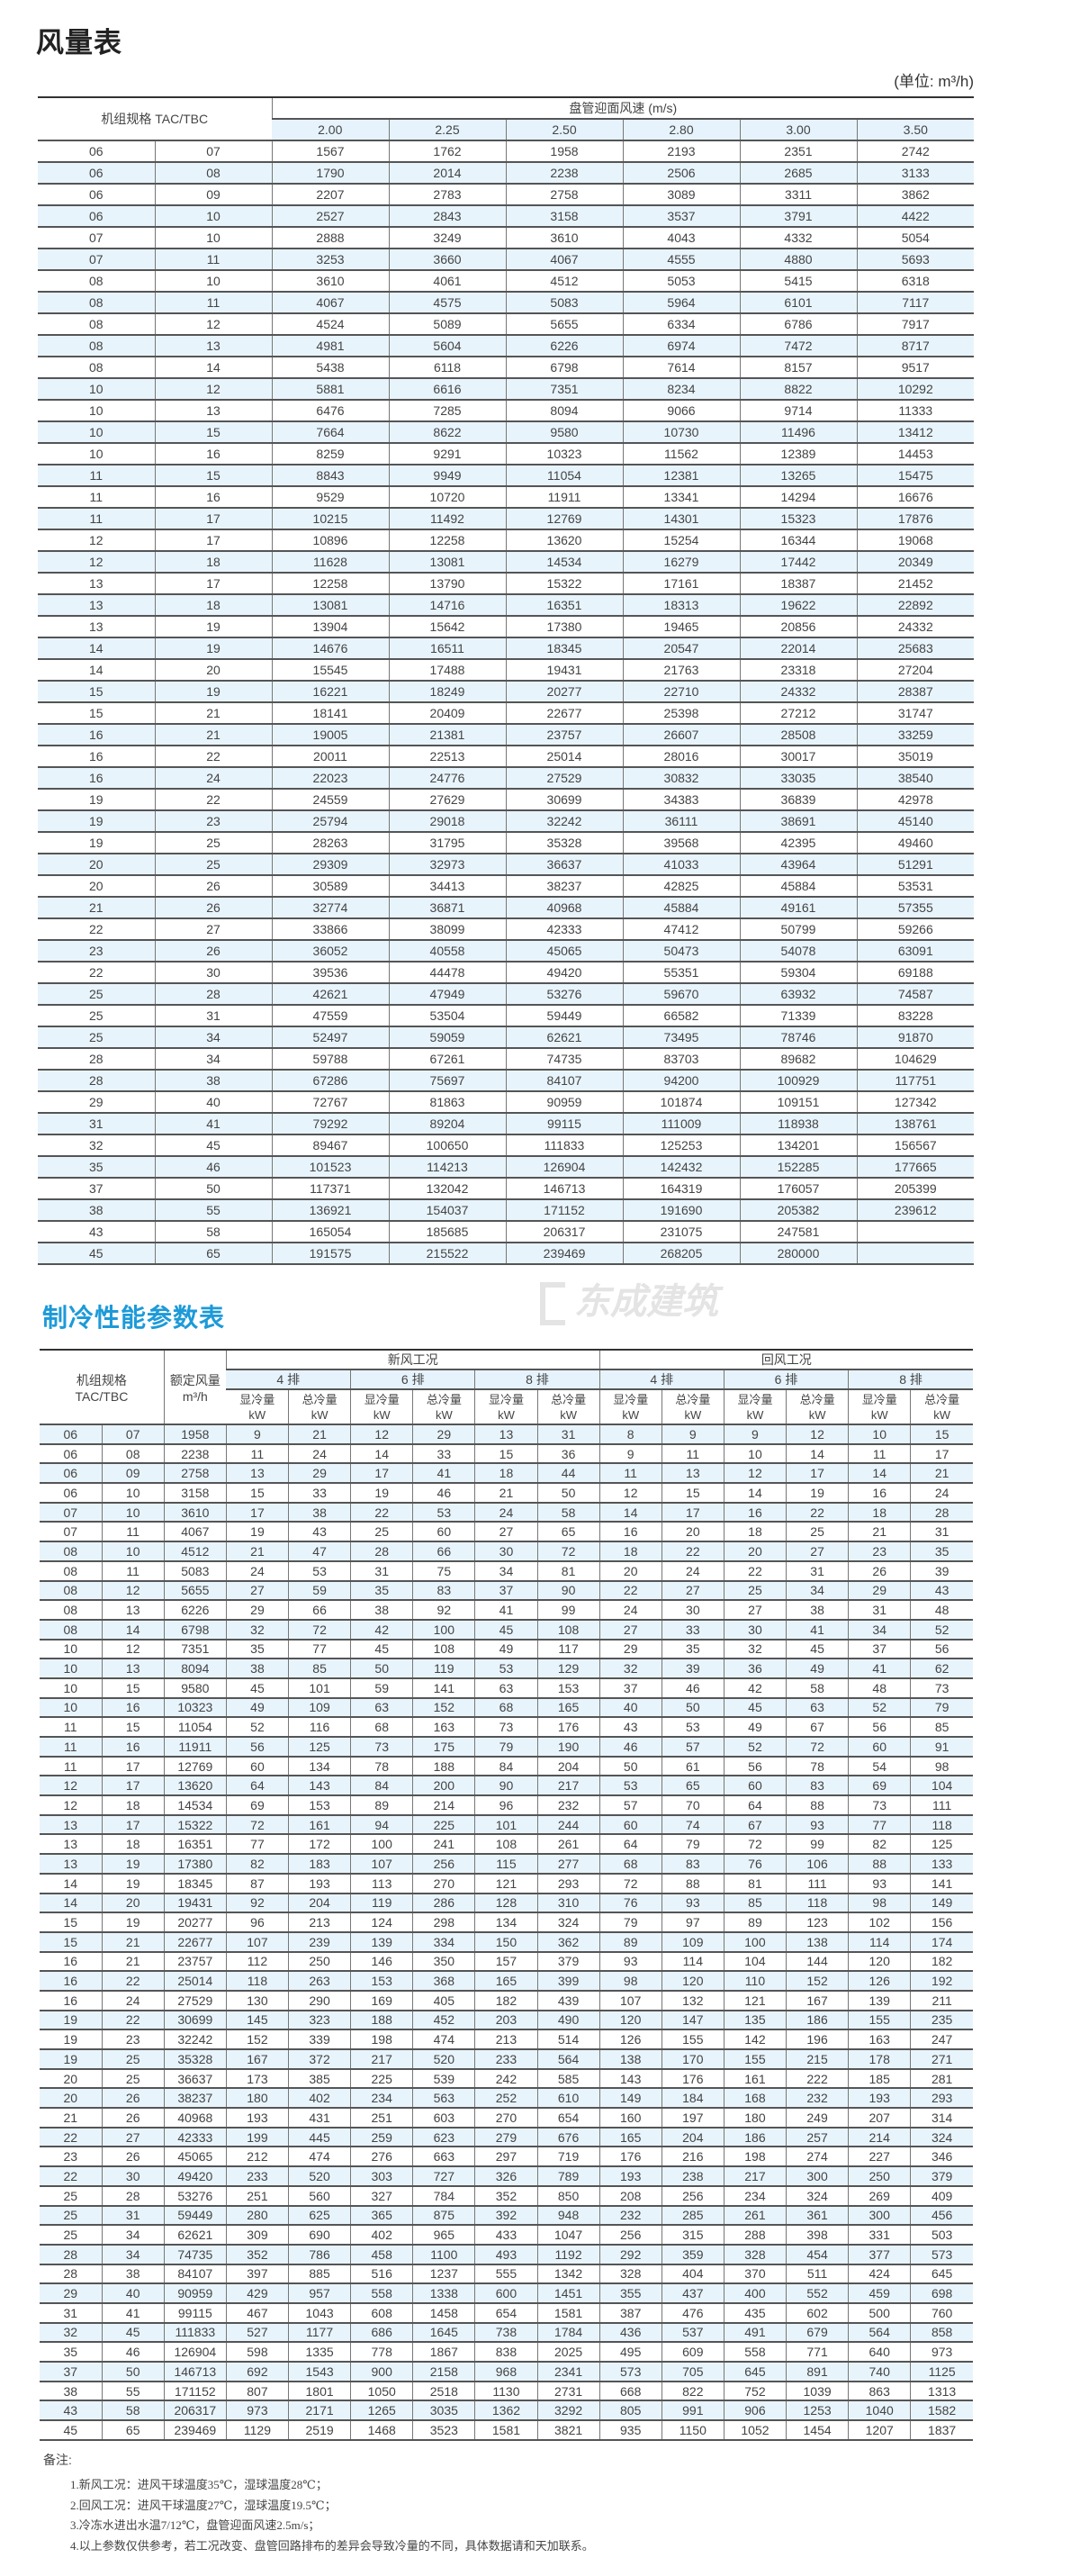  I want to click on capacity-cell: 564, so click(880, 2333).